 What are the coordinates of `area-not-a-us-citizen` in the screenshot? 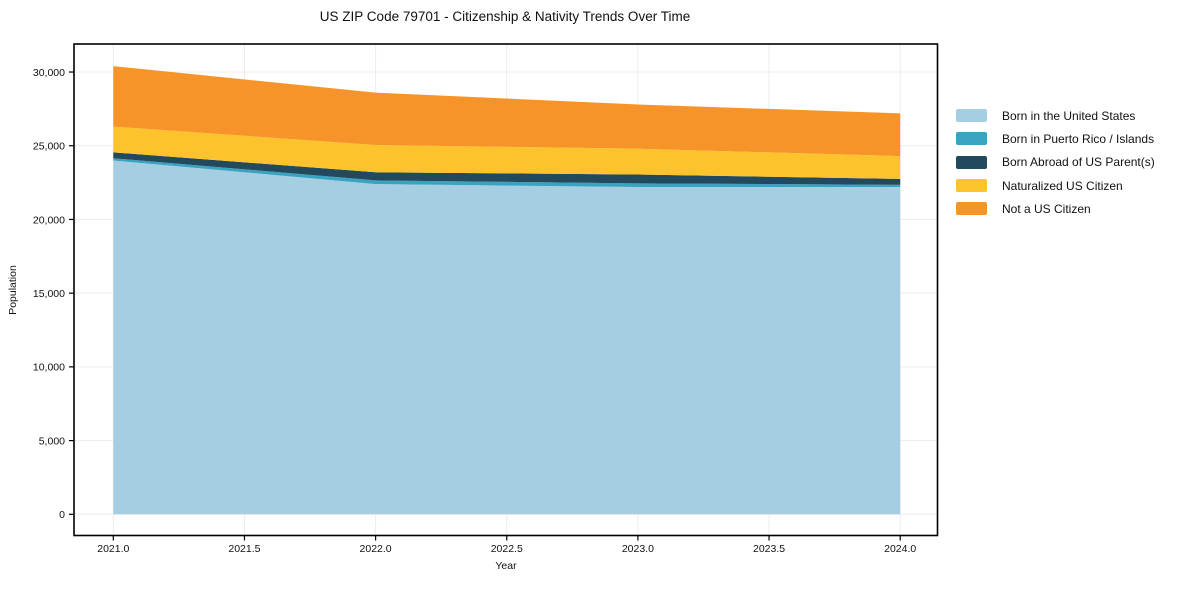 It's located at (507, 111).